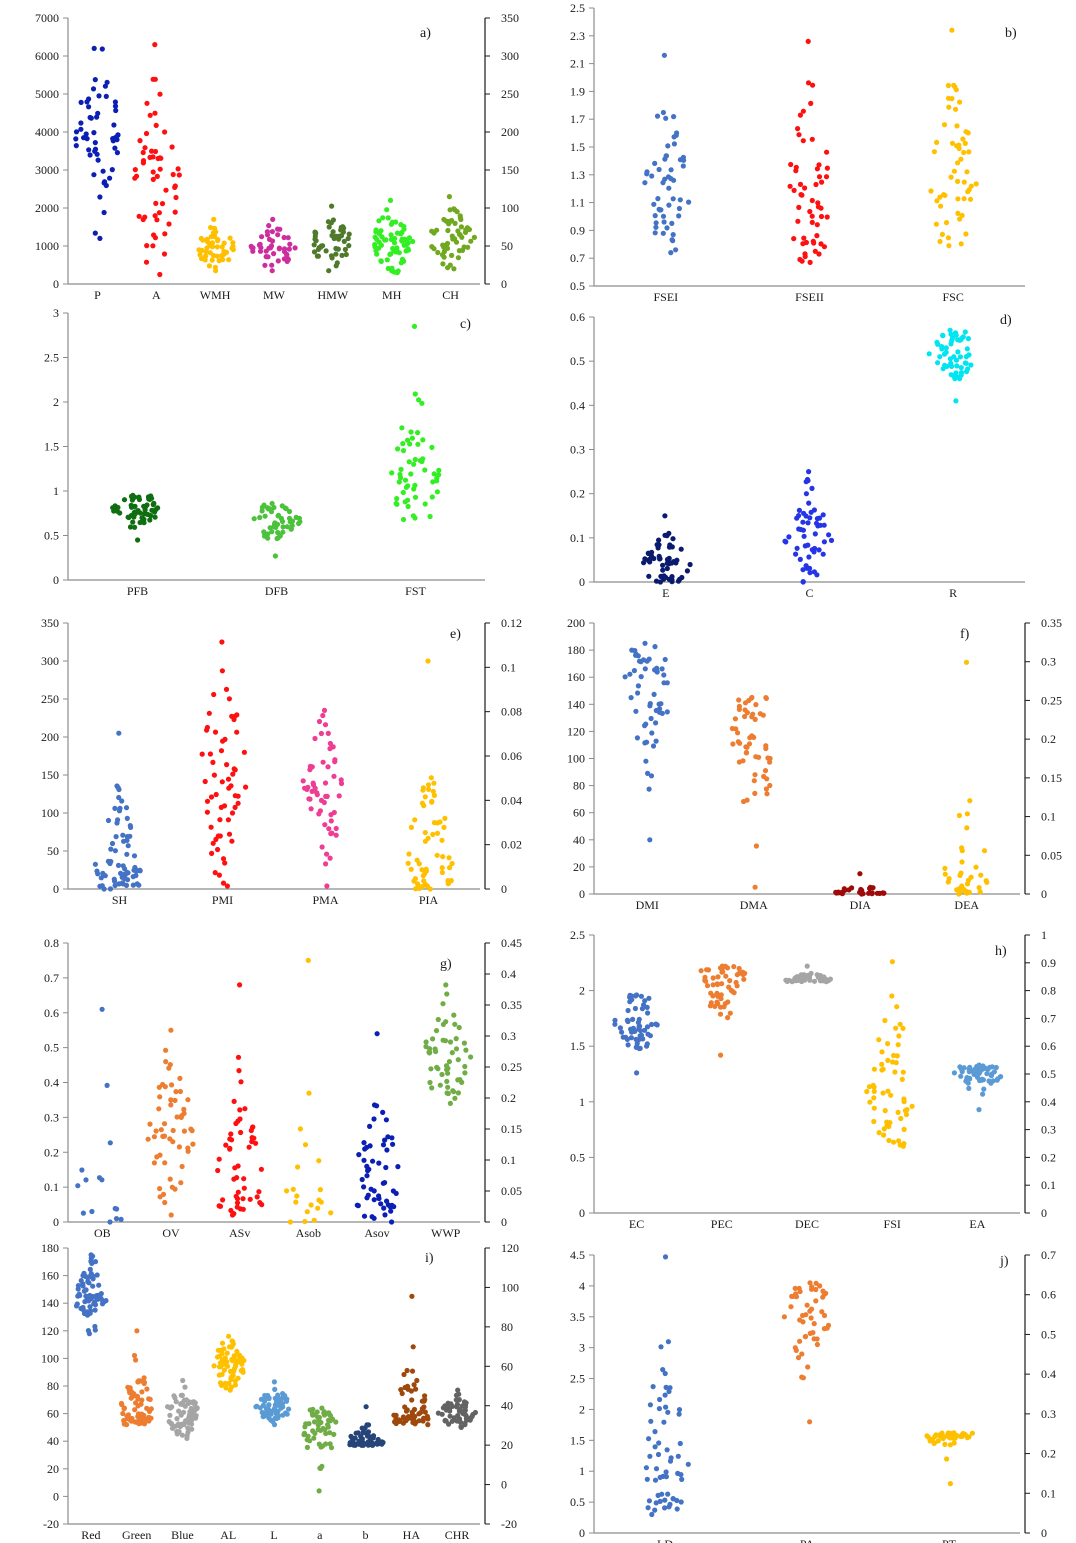 Image resolution: width=1076 pixels, height=1543 pixels. Describe the element at coordinates (91, 1294) in the screenshot. I see `series-Red` at that location.